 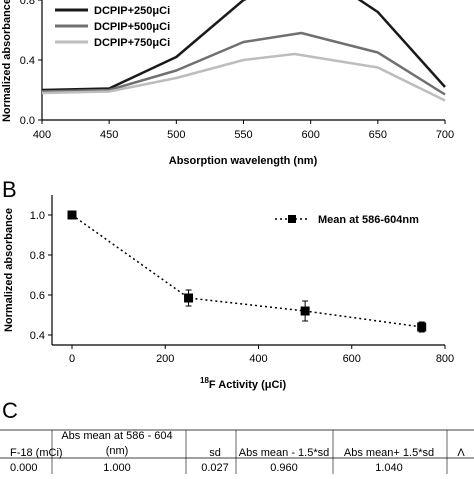 What do you see at coordinates (243, 161) in the screenshot?
I see `panel-a-x-label: Absorption wavelength (nm)` at bounding box center [243, 161].